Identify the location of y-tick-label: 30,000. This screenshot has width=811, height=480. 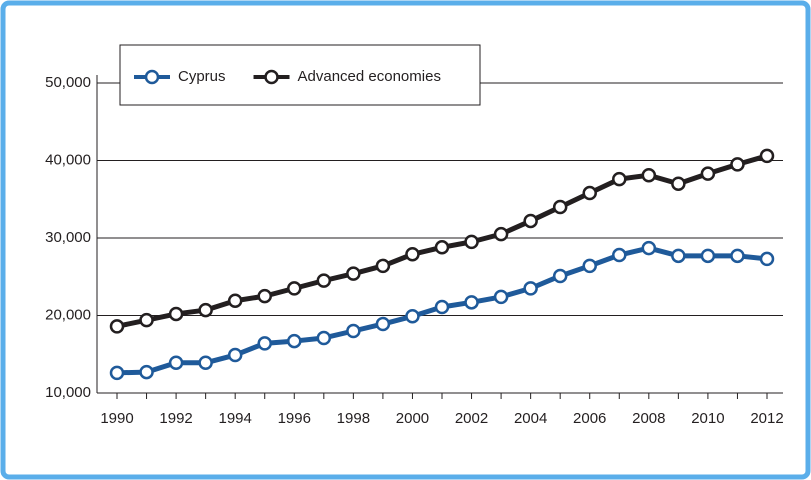
(68, 237).